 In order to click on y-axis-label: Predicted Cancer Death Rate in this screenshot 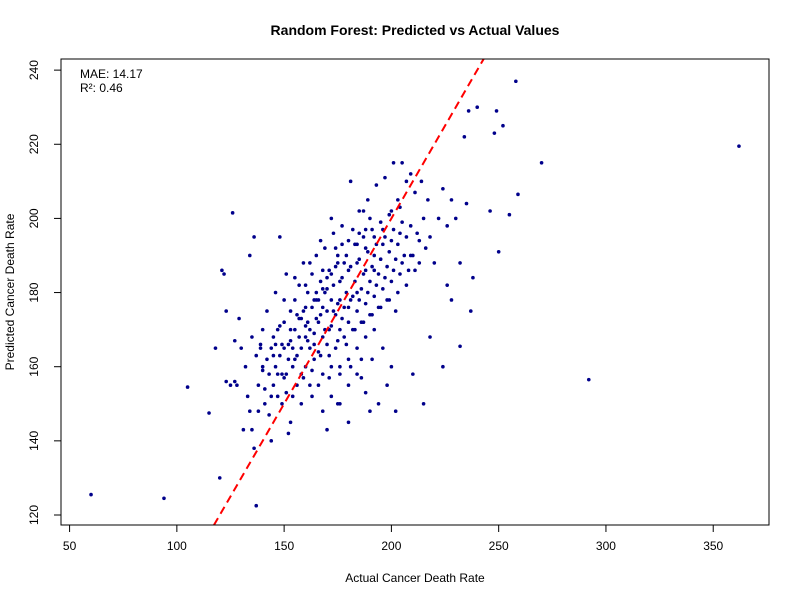, I will do `click(10, 291)`.